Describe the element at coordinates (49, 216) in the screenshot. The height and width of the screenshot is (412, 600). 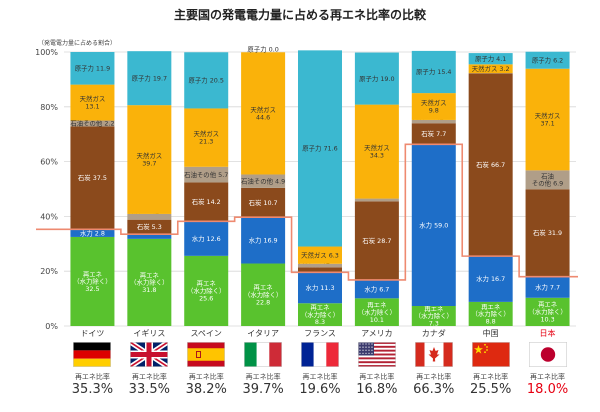
I see `y-tick-label: 40%` at that location.